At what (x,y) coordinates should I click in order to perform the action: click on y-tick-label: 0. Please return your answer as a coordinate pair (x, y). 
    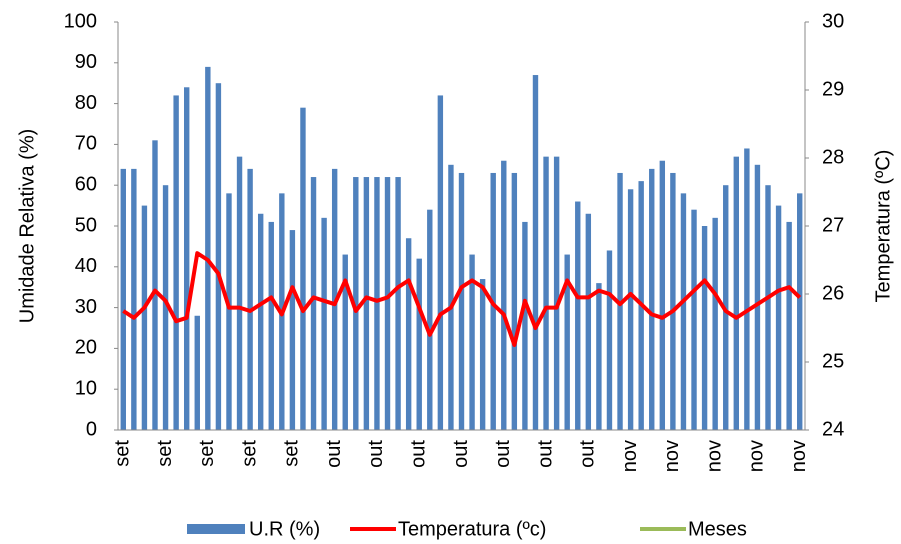
    Looking at the image, I should click on (91, 429).